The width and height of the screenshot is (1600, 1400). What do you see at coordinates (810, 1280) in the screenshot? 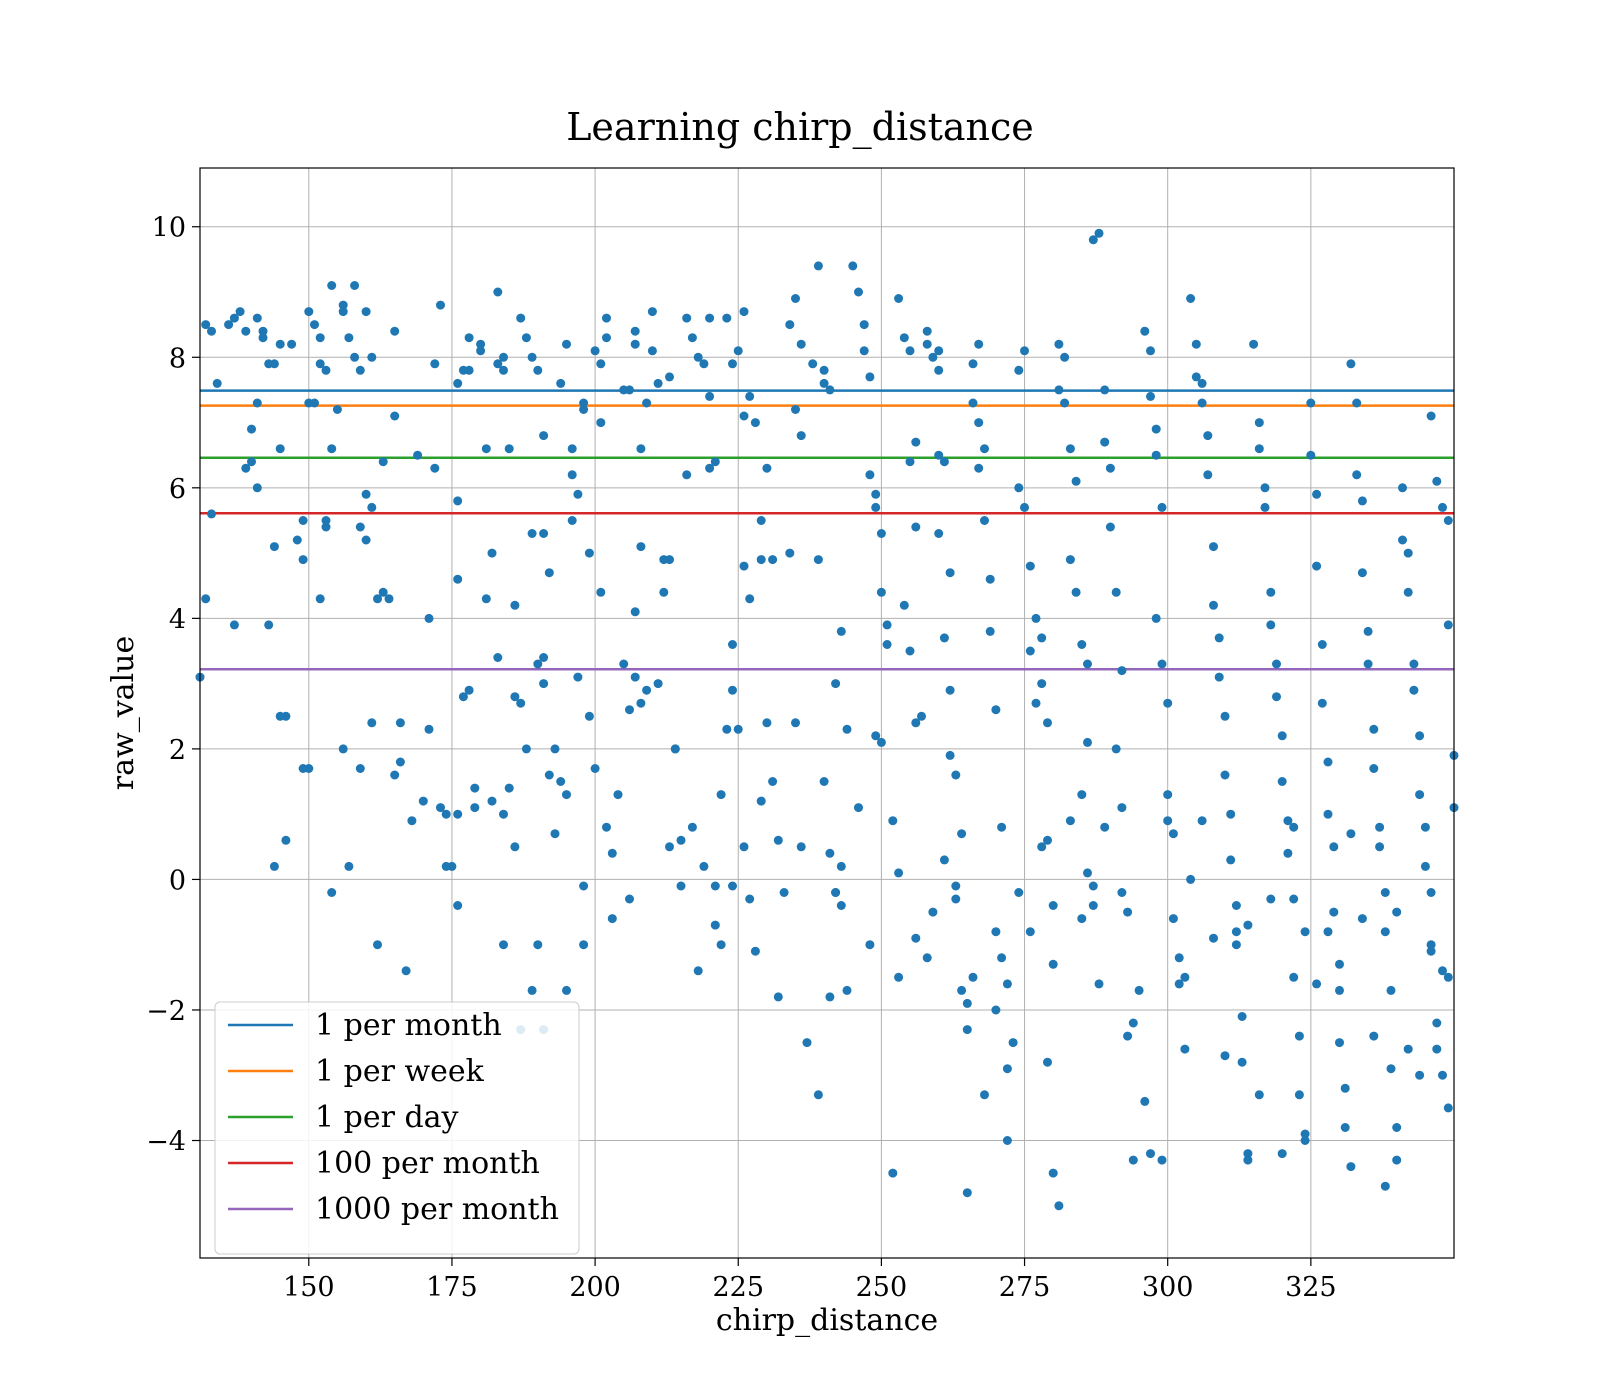
I see `x-axis-ticks: 150 175 200 225 250 275 300 325` at bounding box center [810, 1280].